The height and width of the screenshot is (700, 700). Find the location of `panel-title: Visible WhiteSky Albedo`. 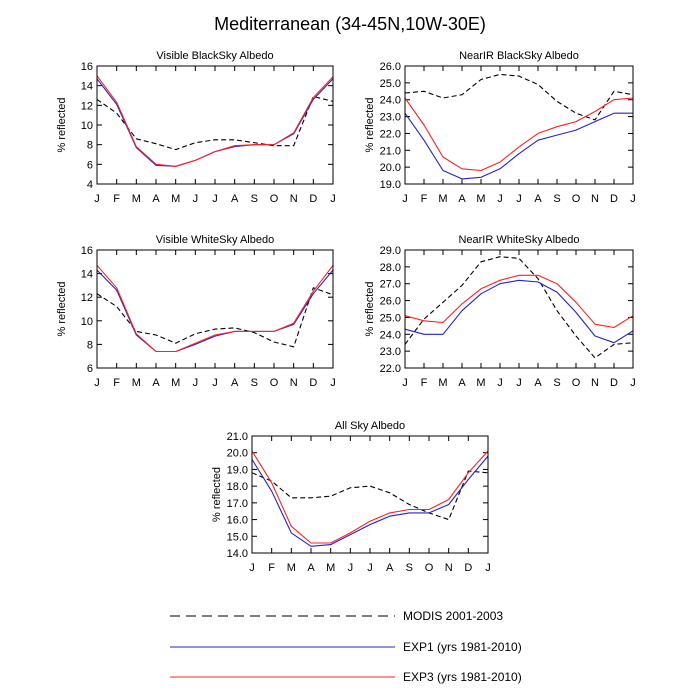

panel-title: Visible WhiteSky Albedo is located at coordinates (215, 240).